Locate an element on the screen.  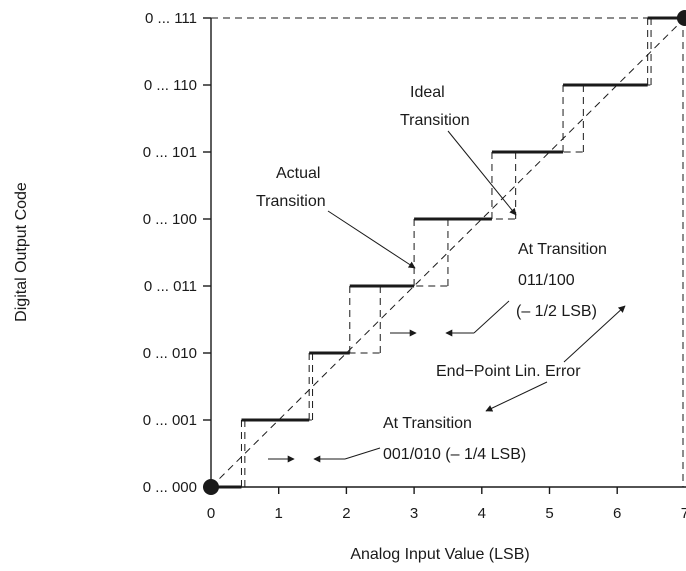
ideal-transition-label-line1: Ideal is located at coordinates (427, 92).